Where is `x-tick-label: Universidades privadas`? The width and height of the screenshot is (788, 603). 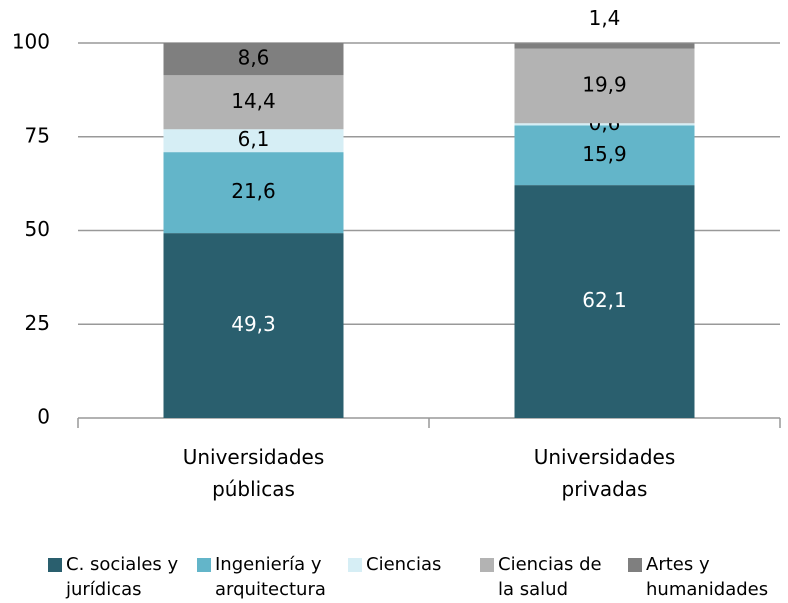 x-tick-label: Universidades privadas is located at coordinates (605, 473).